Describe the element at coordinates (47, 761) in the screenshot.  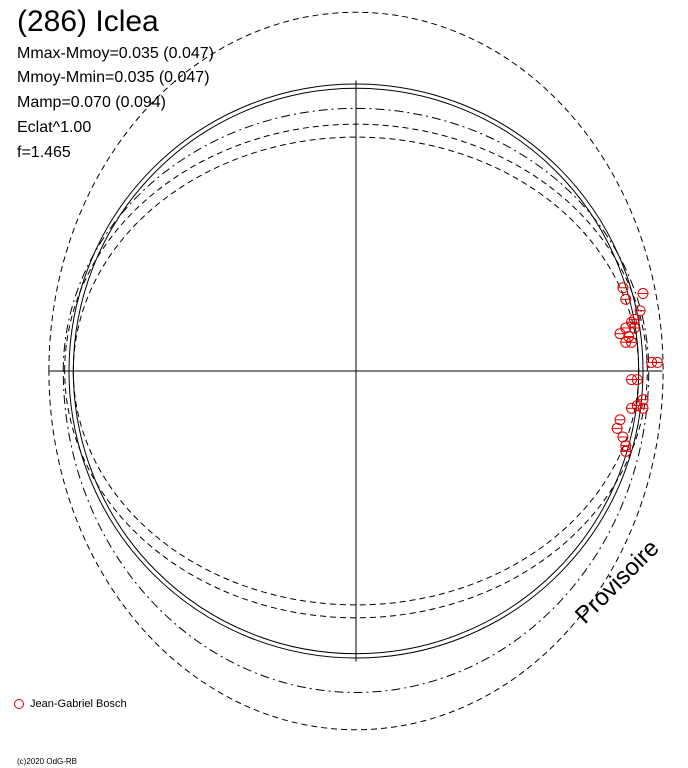
I see `copyright: (c)2020 OdG-RB` at that location.